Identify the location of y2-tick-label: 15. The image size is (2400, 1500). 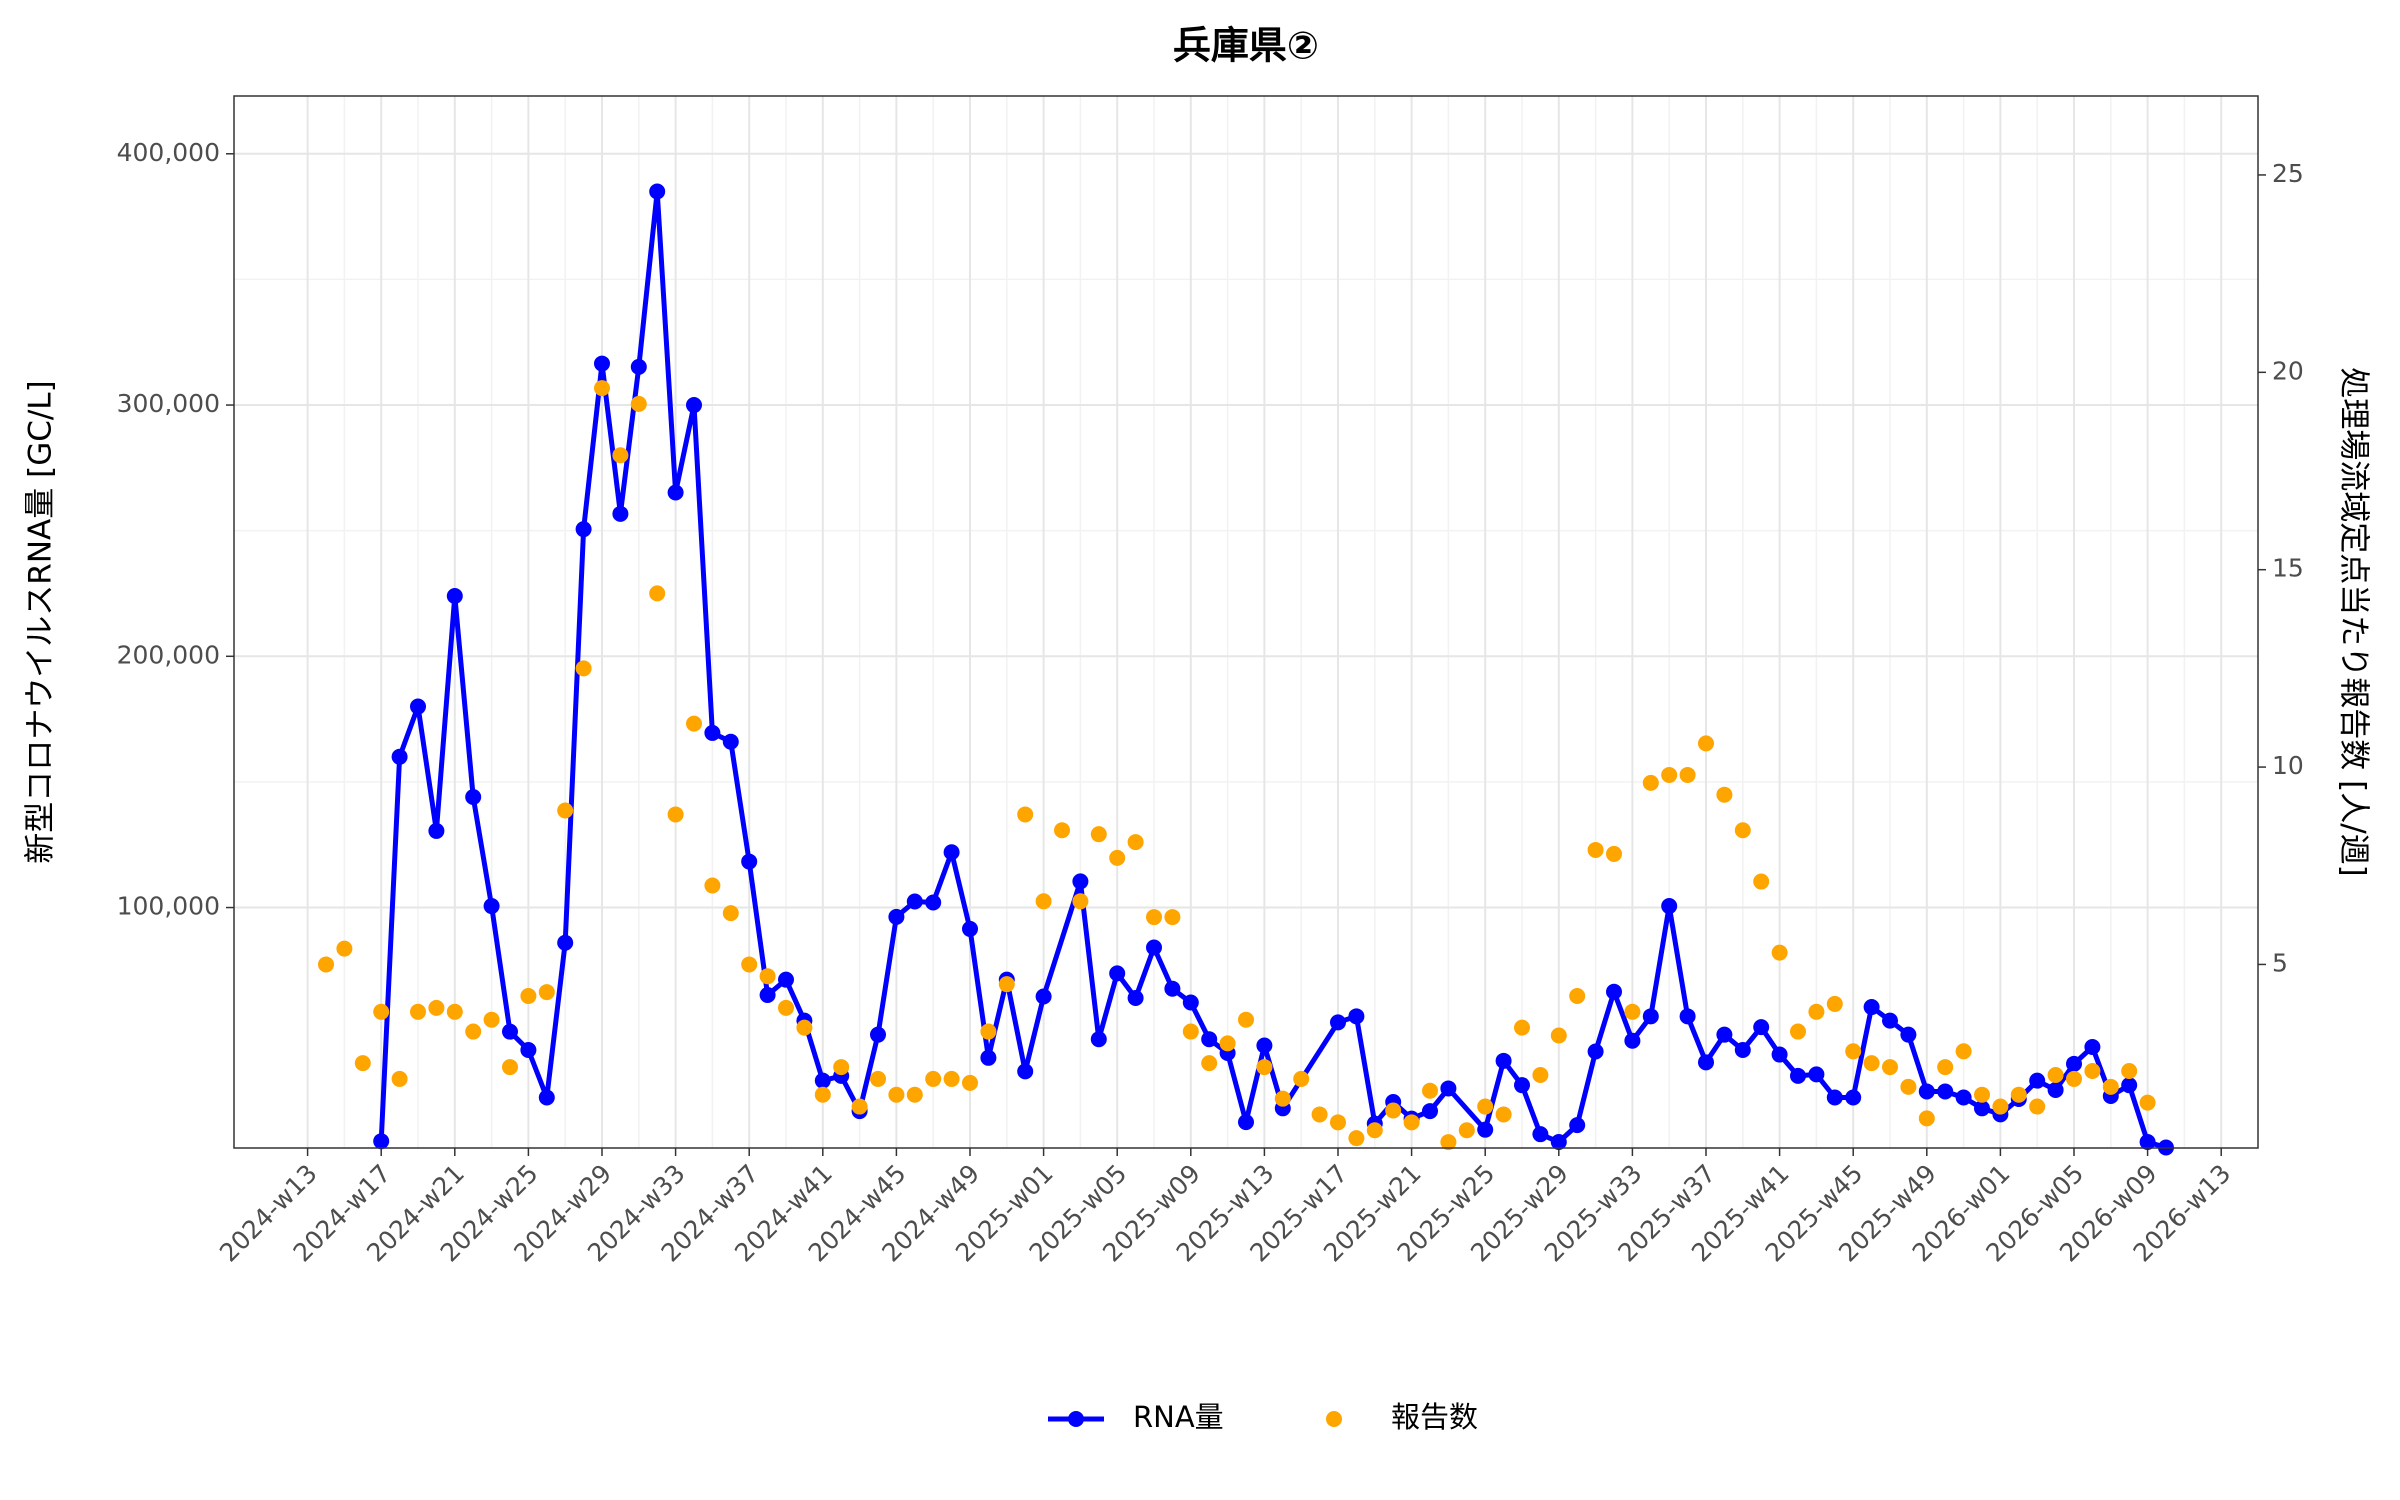
(2288, 568).